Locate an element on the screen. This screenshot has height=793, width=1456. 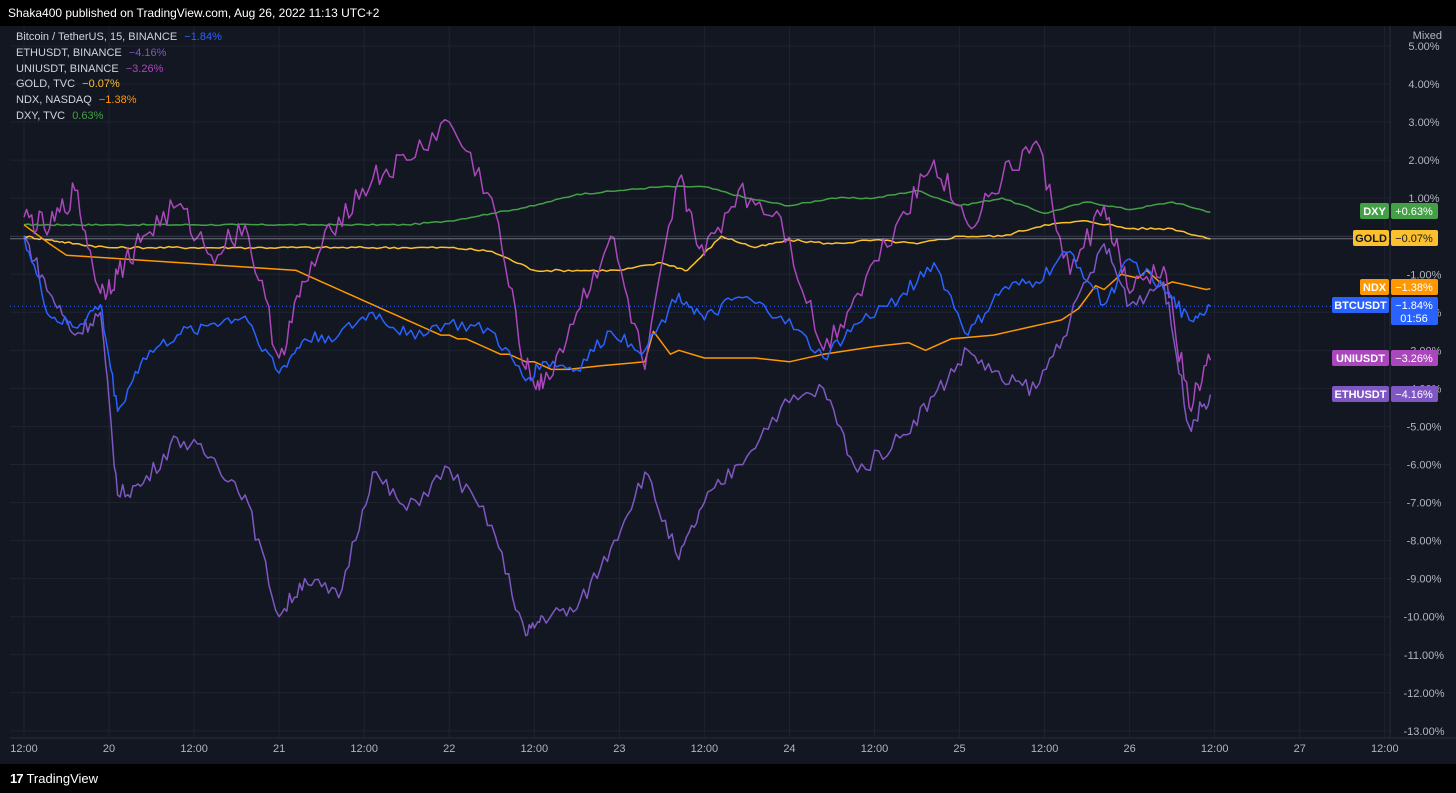
legend-name: UNIUSDT, BINANCE is located at coordinates (67, 68).